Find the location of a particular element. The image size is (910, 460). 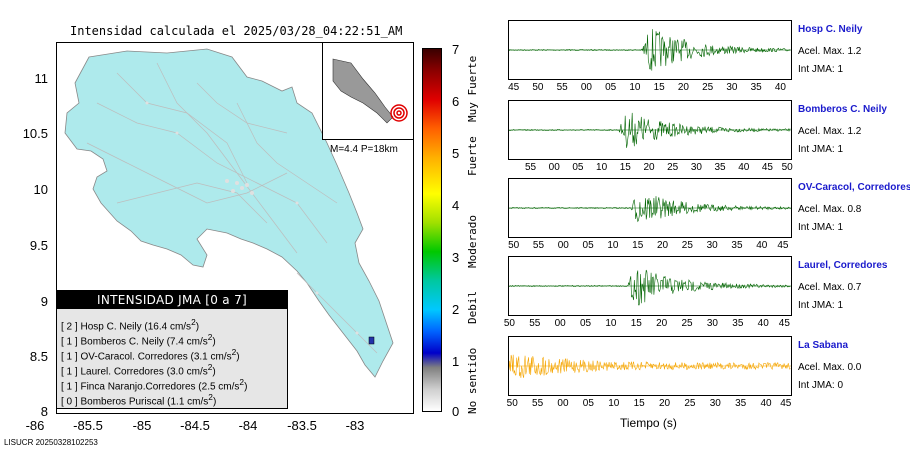

legend-station: Bomberos C. Neily (7.4 cm/s is located at coordinates (144, 342).